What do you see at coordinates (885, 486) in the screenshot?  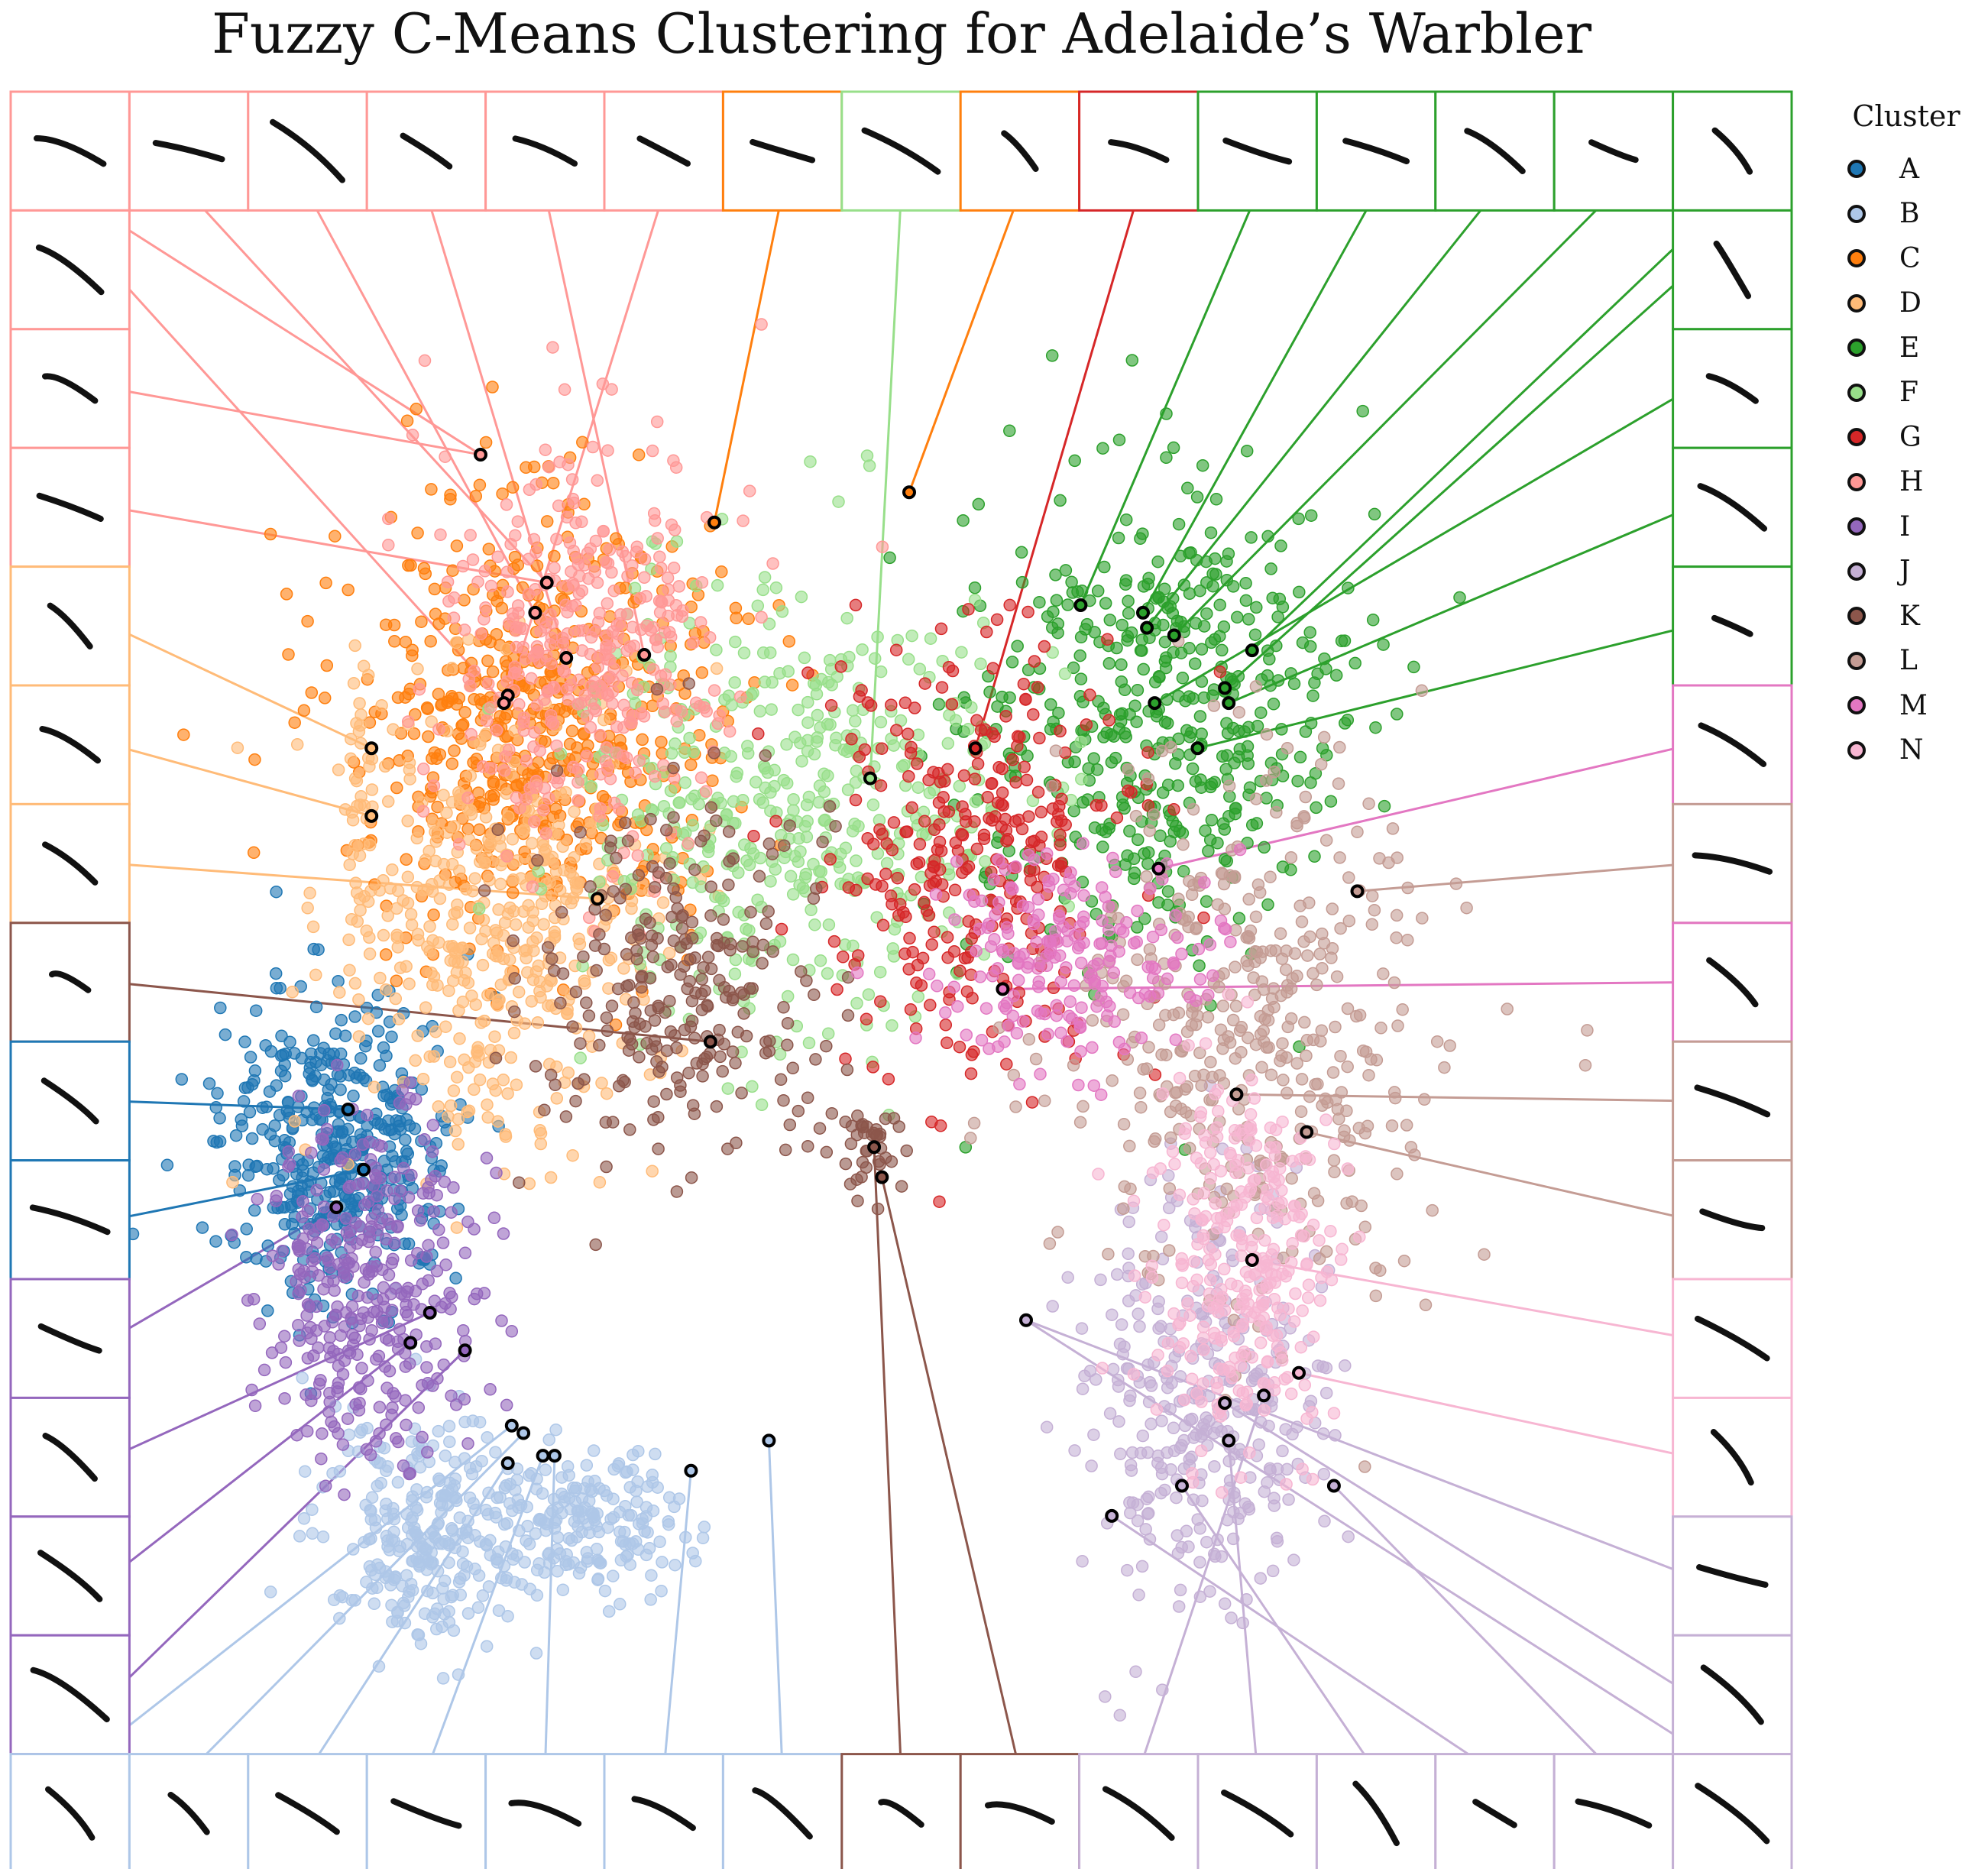 I see `leader-line-f` at bounding box center [885, 486].